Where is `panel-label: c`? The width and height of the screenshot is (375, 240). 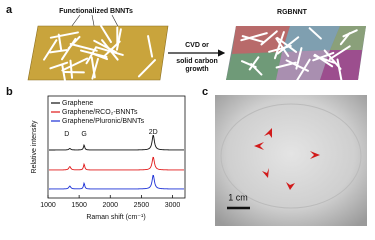 panel-label: c is located at coordinates (205, 92).